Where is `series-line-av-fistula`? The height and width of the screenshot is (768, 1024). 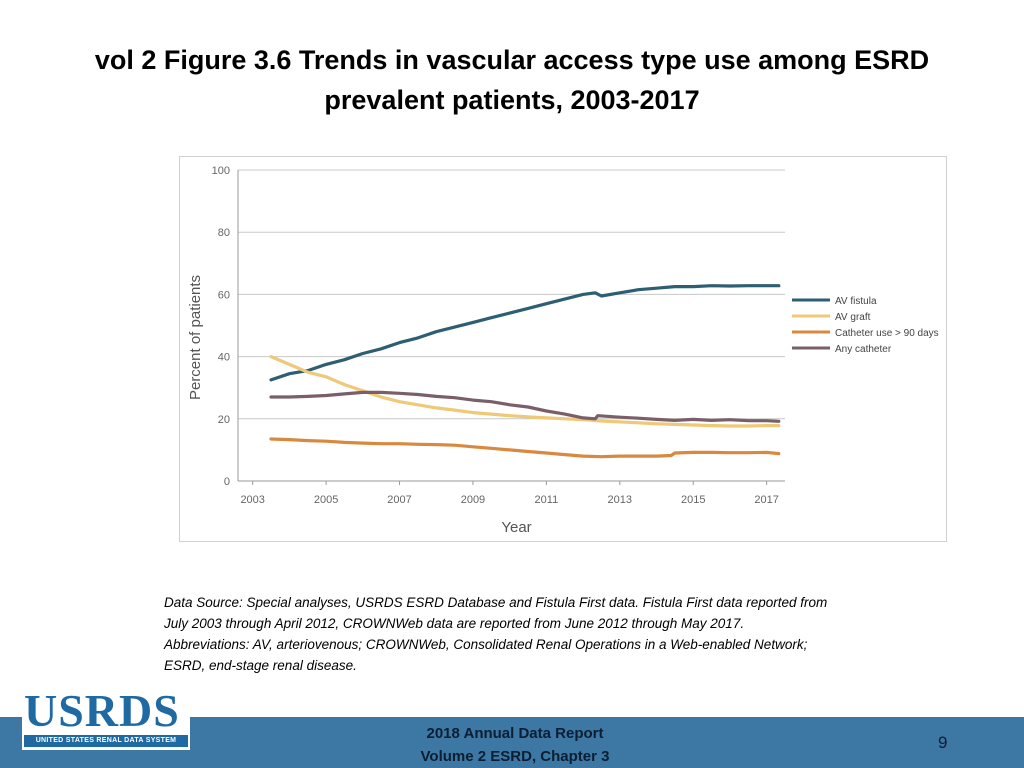 series-line-av-fistula is located at coordinates (525, 333).